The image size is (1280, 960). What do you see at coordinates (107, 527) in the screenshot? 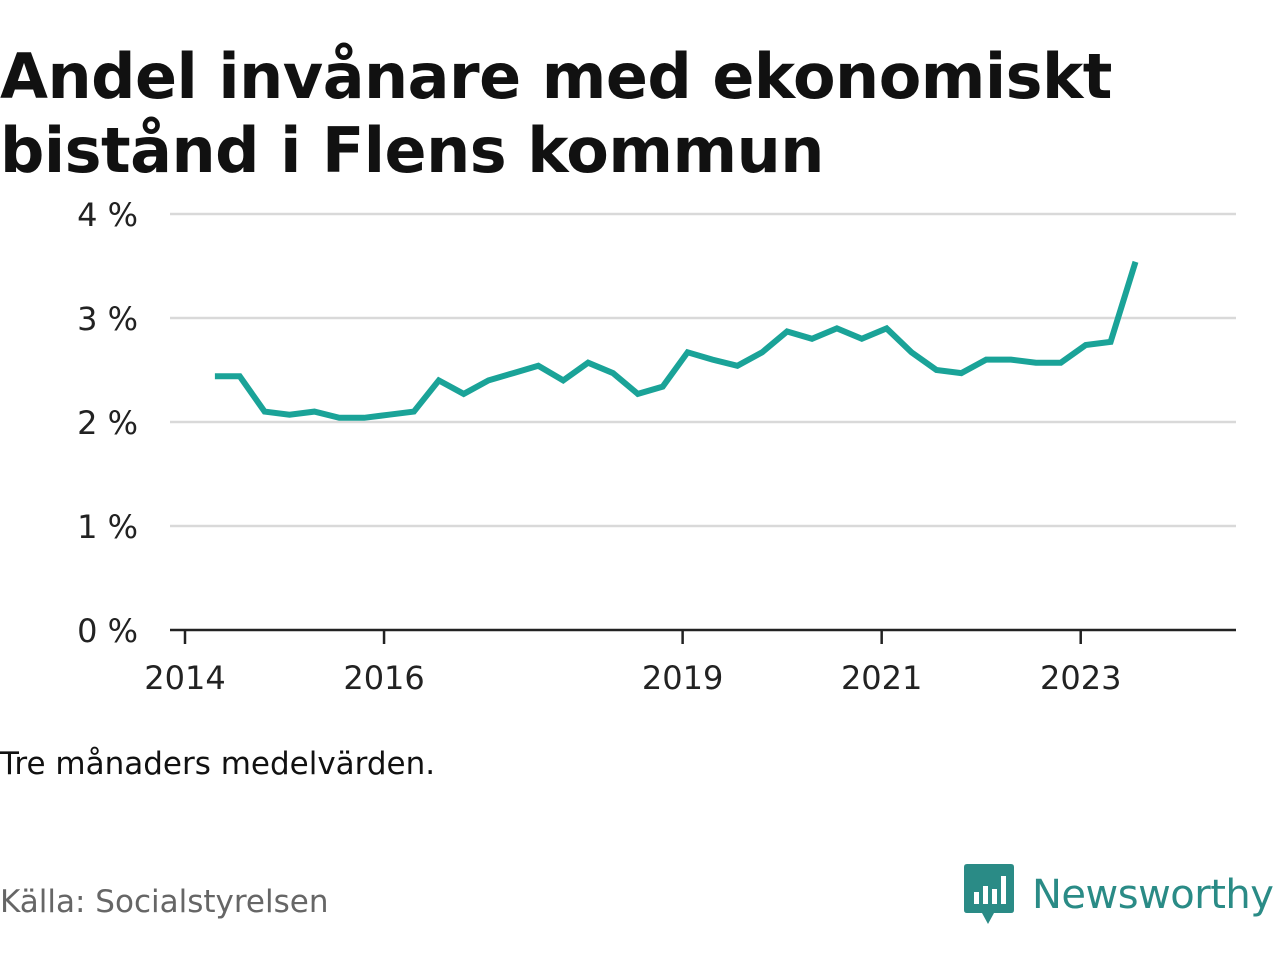
I see `y-tick-label: 1 %` at bounding box center [107, 527].